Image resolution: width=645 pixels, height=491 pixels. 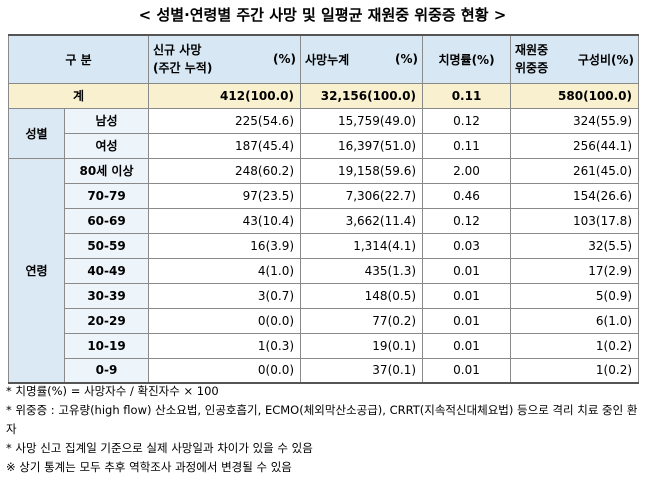 I want to click on cum-deaths-cell: 19(0.1), so click(x=362, y=345).